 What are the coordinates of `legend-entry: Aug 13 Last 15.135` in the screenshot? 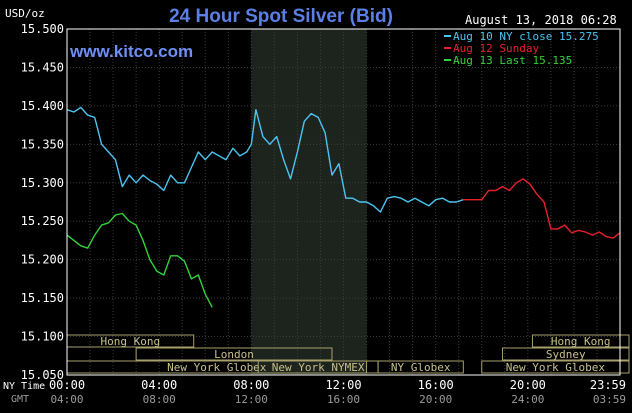 It's located at (512, 60).